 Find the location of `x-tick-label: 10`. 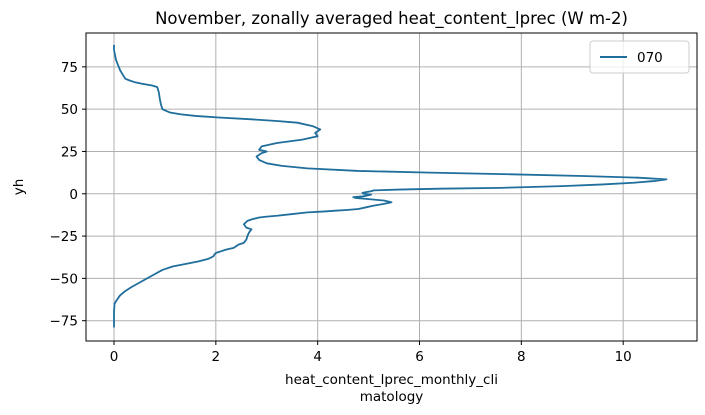

x-tick-label: 10 is located at coordinates (623, 357).